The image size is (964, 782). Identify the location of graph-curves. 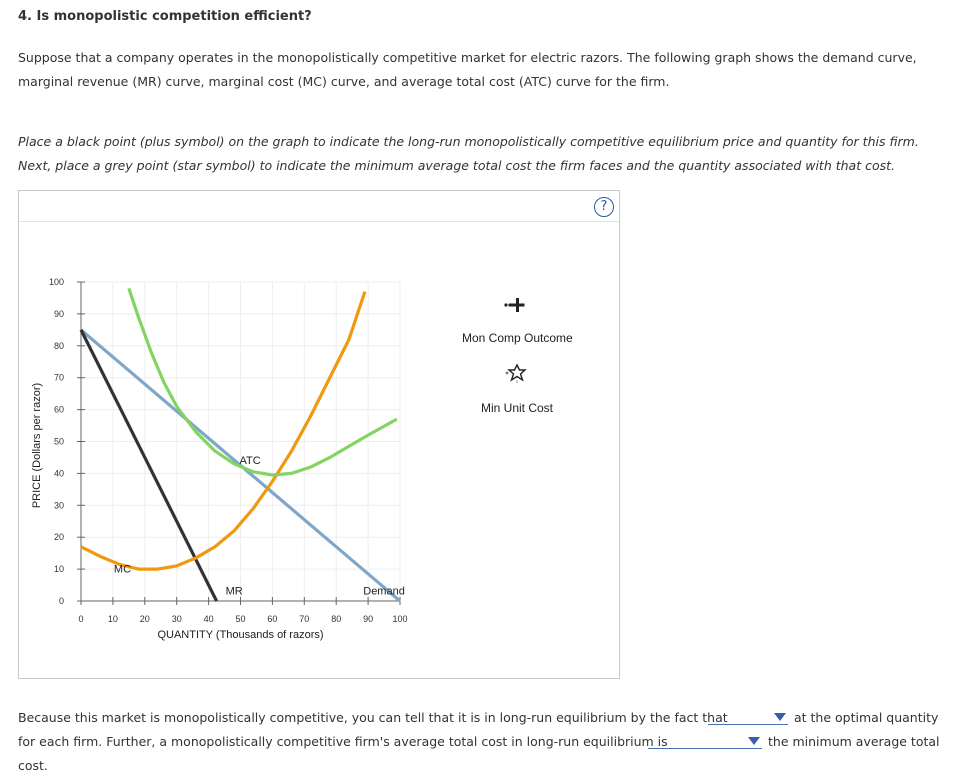
(240, 445).